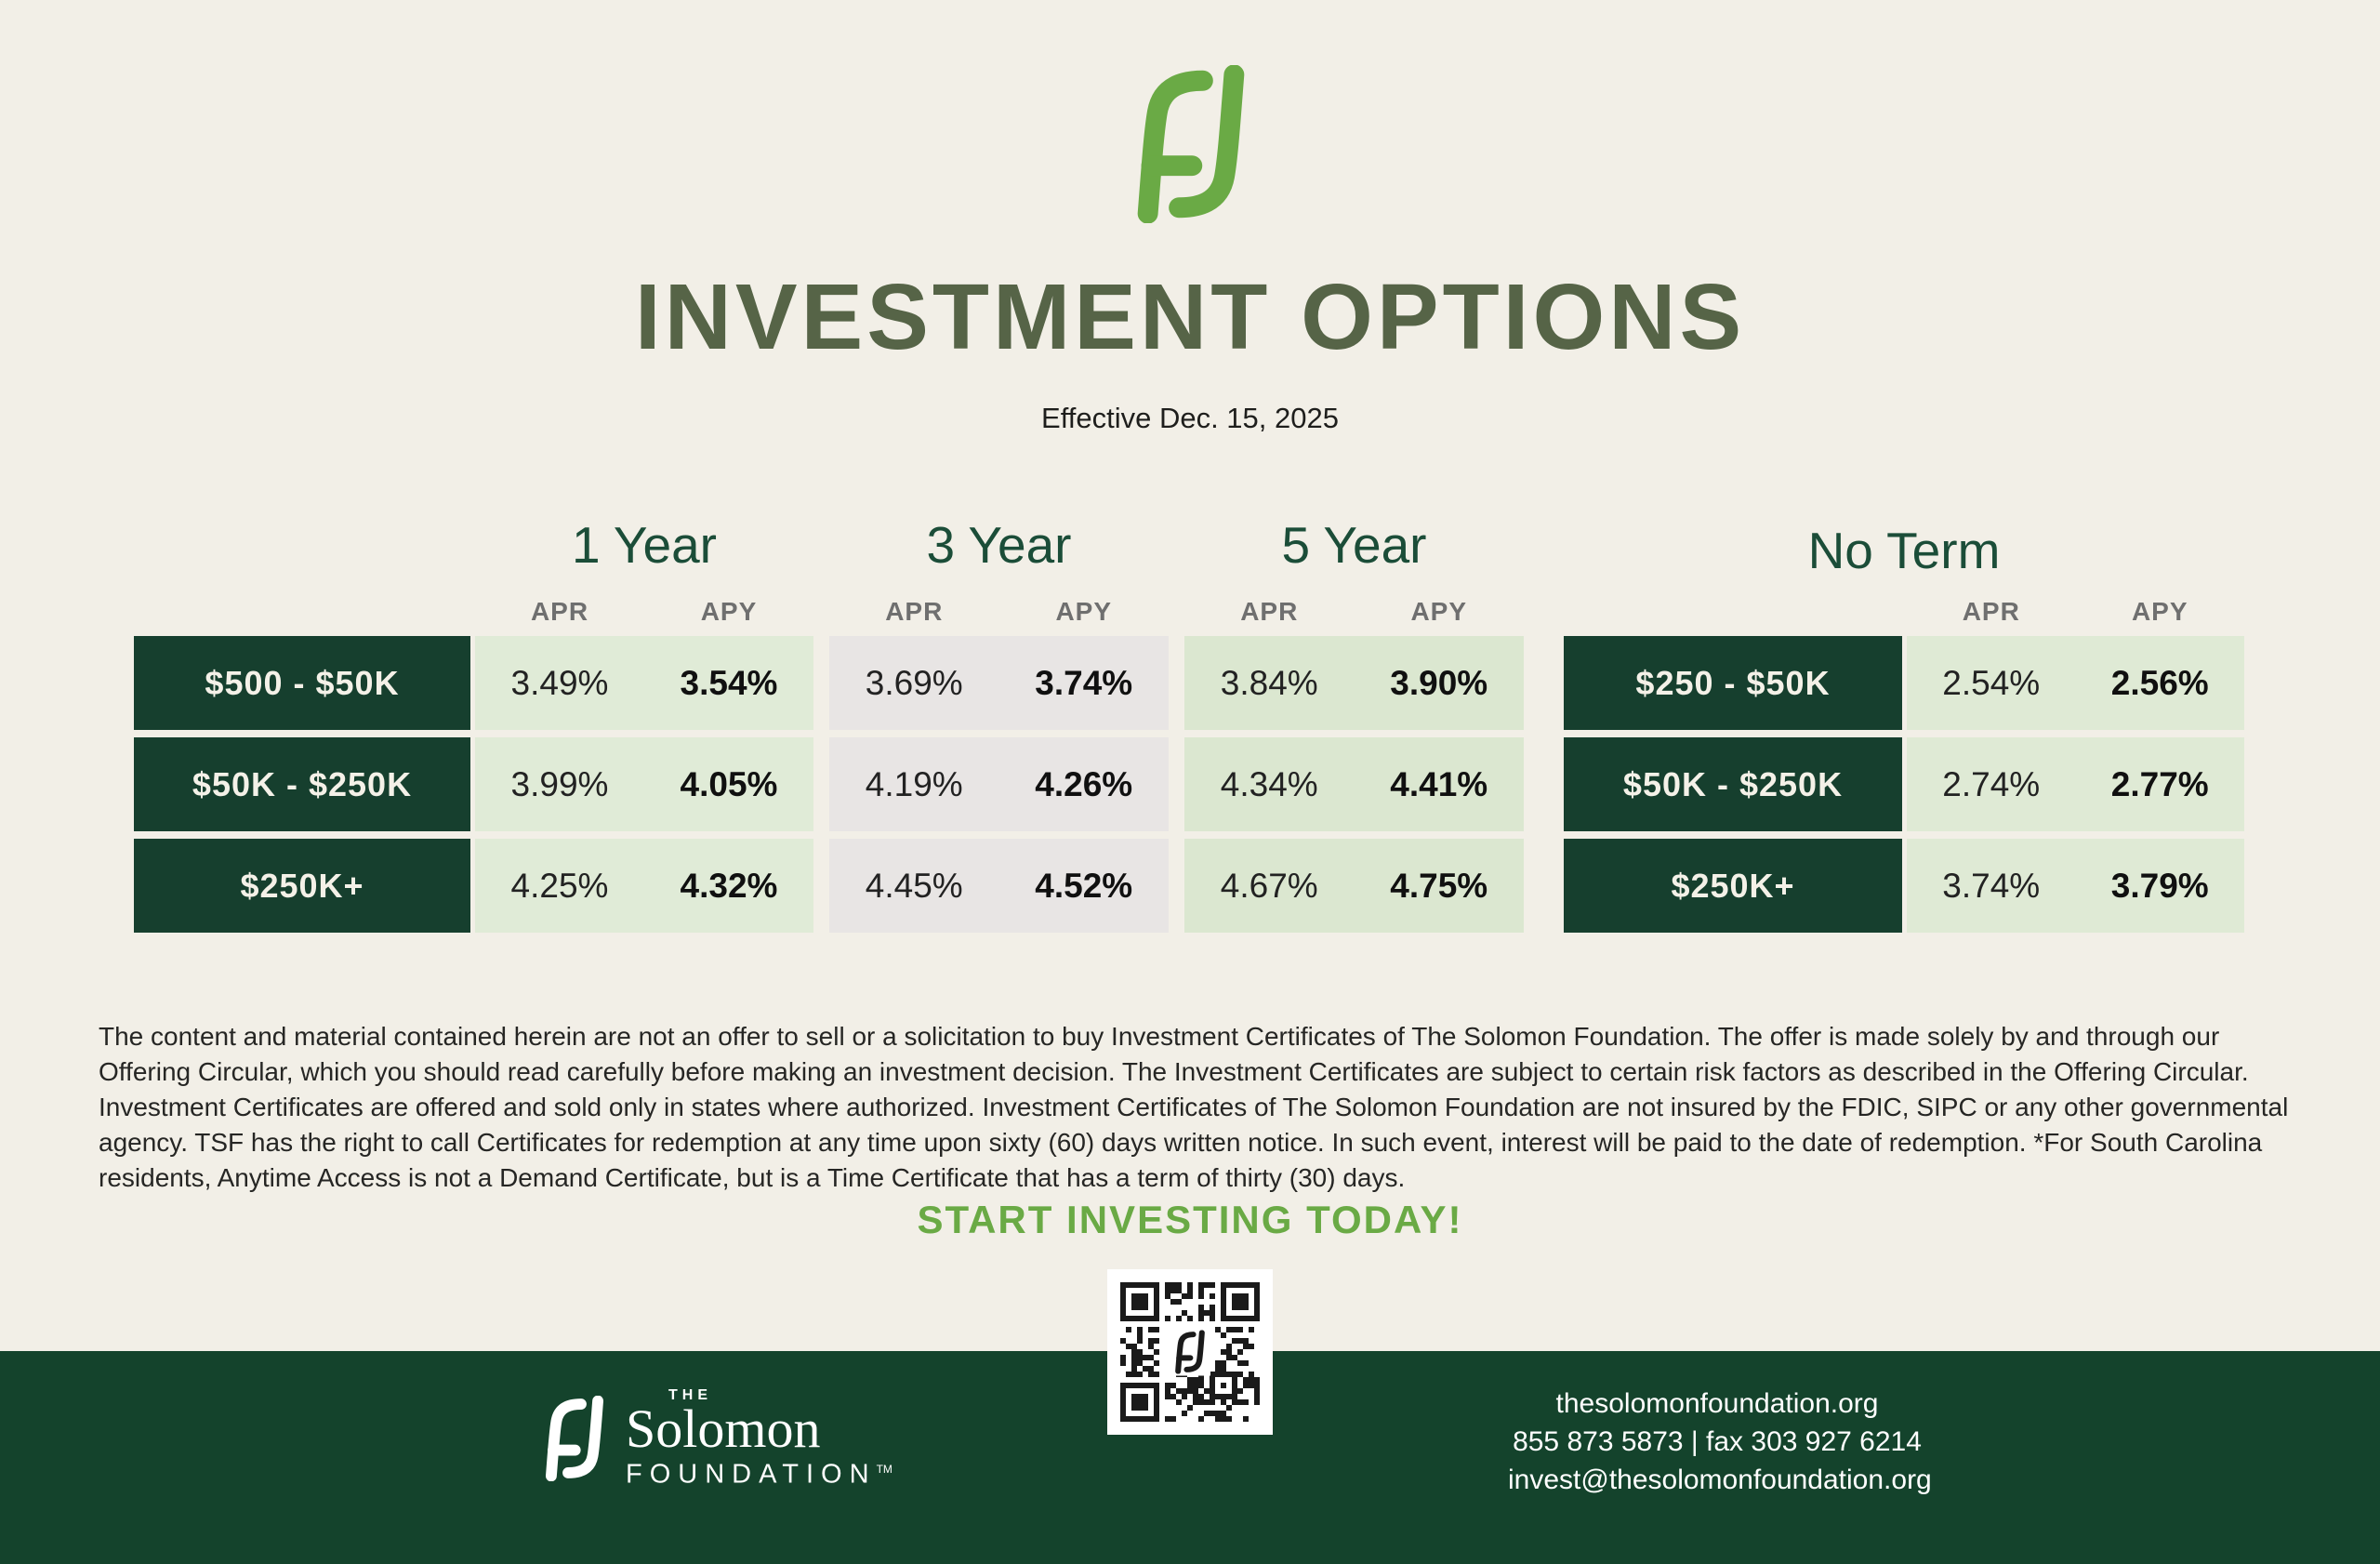 The image size is (2380, 1564). I want to click on apr-value: 2.54%, so click(1991, 682).